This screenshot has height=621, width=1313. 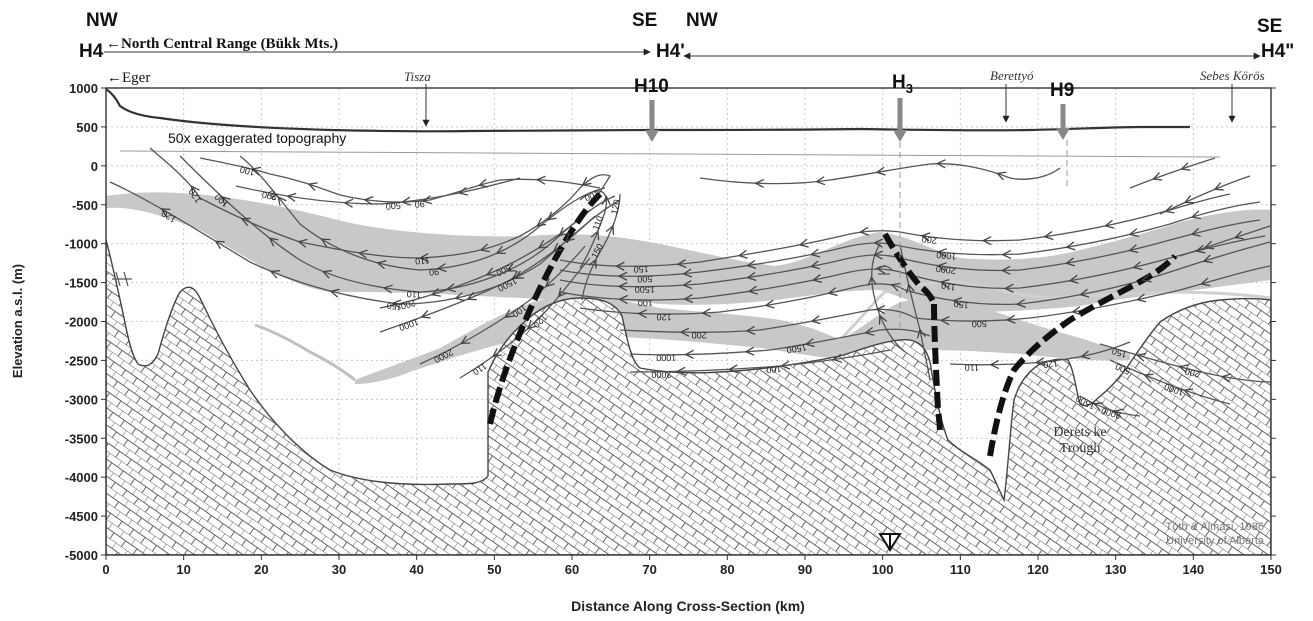 What do you see at coordinates (261, 569) in the screenshot?
I see `x-tick-label: 20` at bounding box center [261, 569].